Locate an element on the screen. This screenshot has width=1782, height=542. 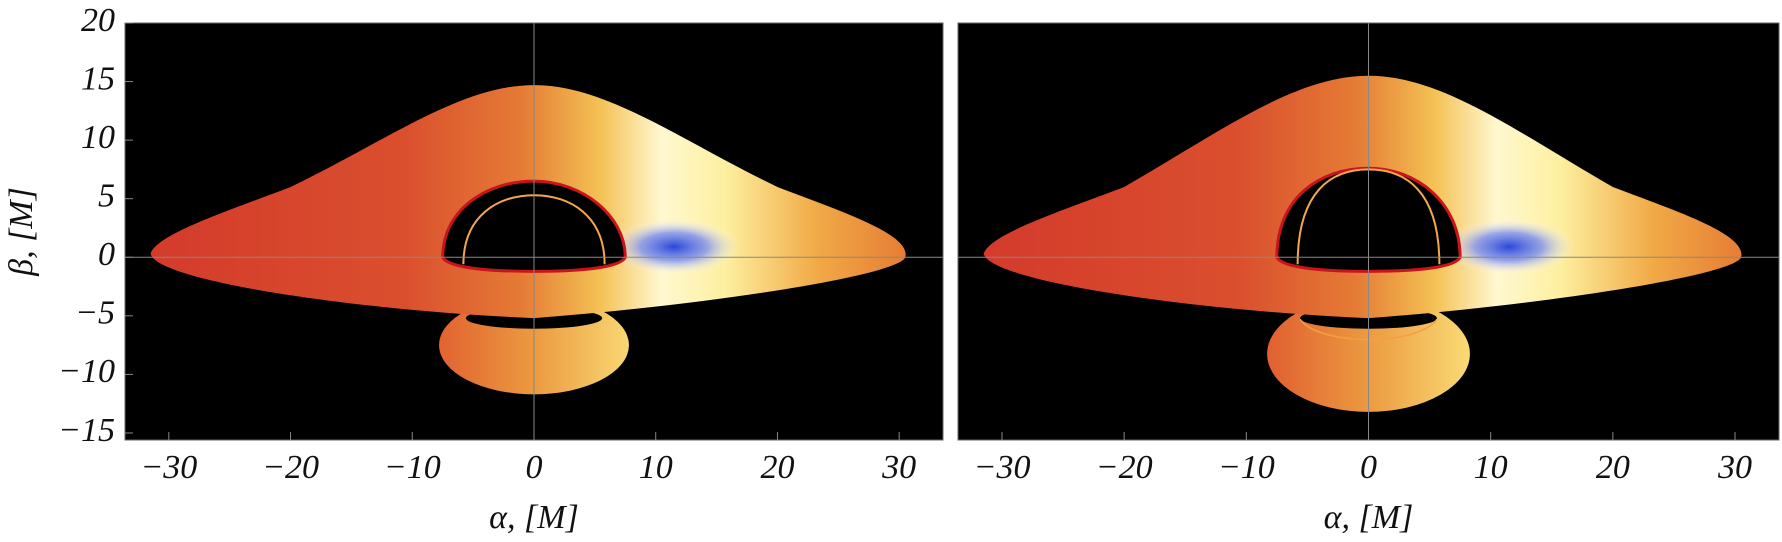
y-tick-label: −15 is located at coordinates (86, 430).